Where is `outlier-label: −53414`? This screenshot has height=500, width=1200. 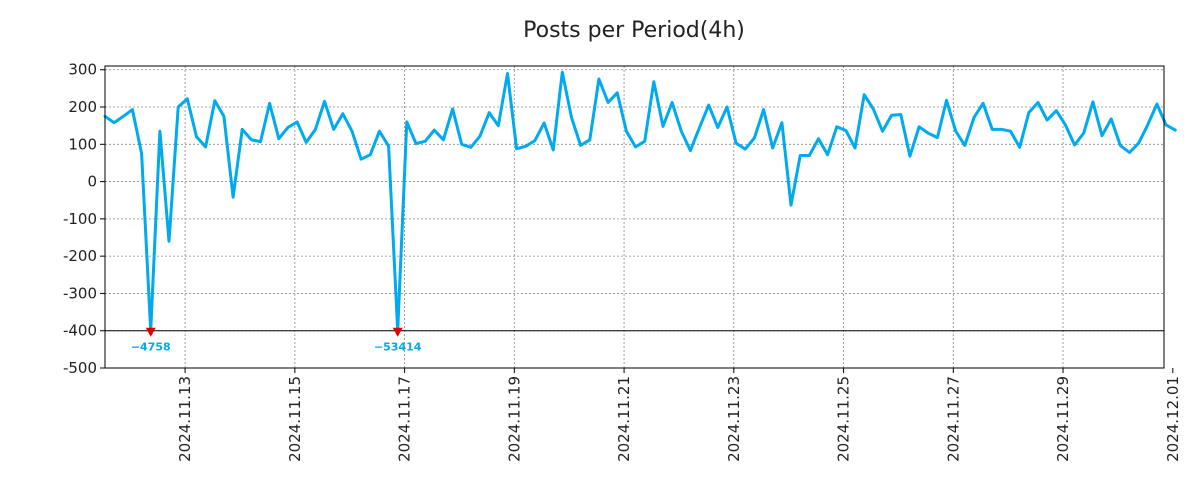
outlier-label: −53414 is located at coordinates (398, 347).